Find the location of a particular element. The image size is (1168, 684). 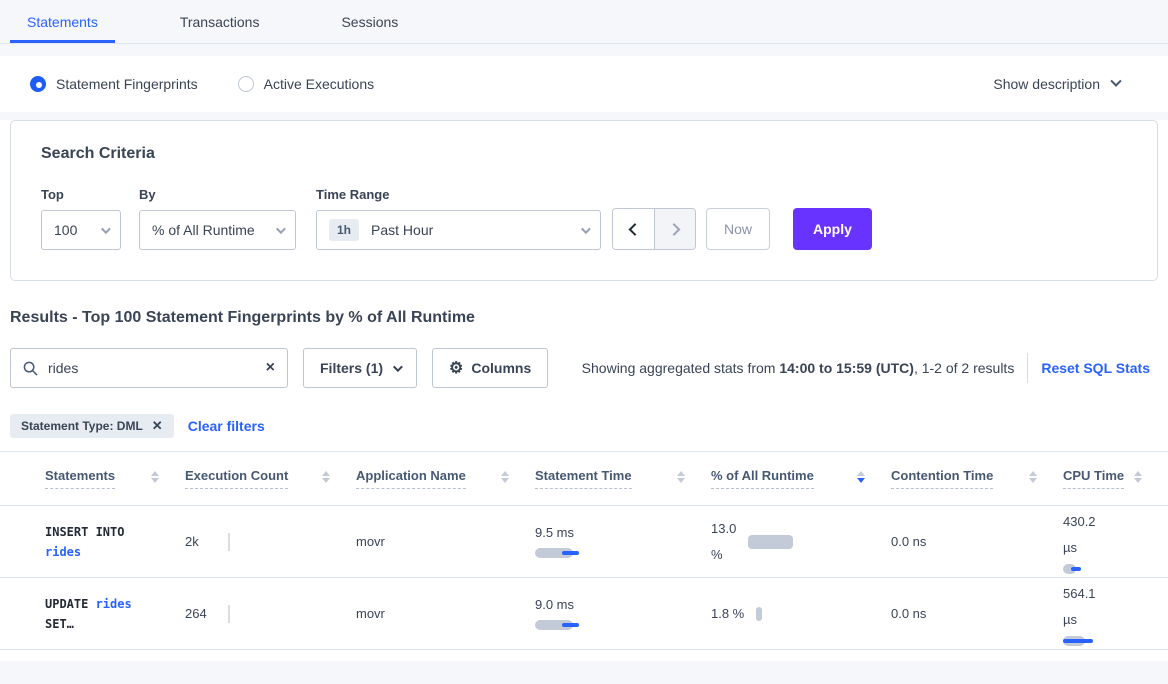

chevron-left-icon is located at coordinates (635, 229).